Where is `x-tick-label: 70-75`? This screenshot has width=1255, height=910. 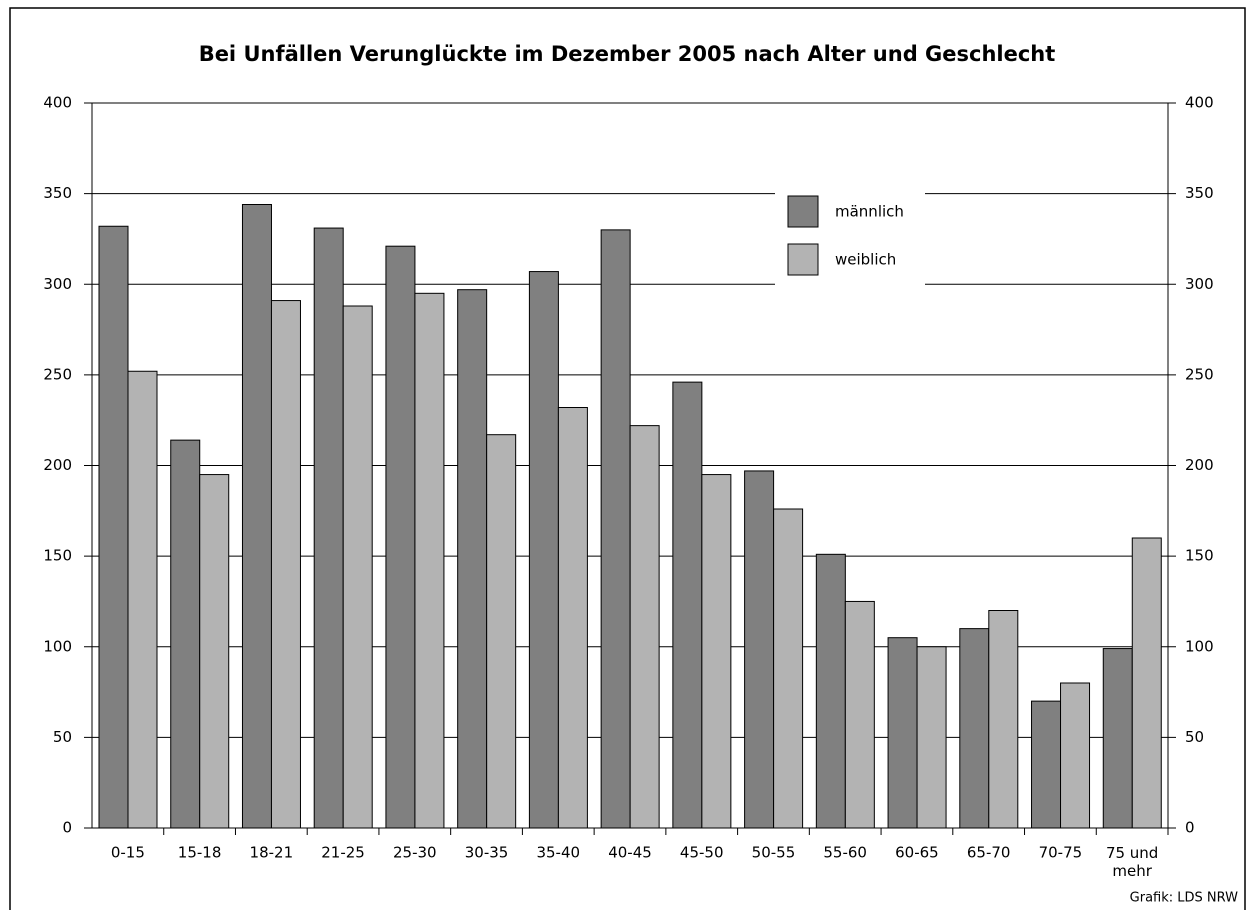
x-tick-label: 70-75 is located at coordinates (1061, 853).